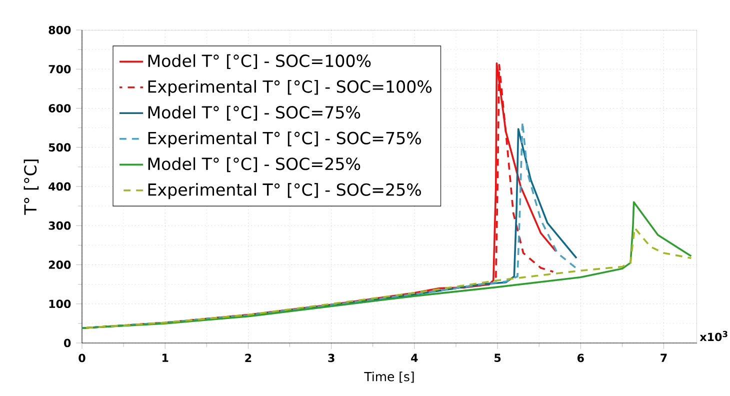 The height and width of the screenshot is (396, 730). What do you see at coordinates (165, 358) in the screenshot?
I see `x-tick-label: 1` at bounding box center [165, 358].